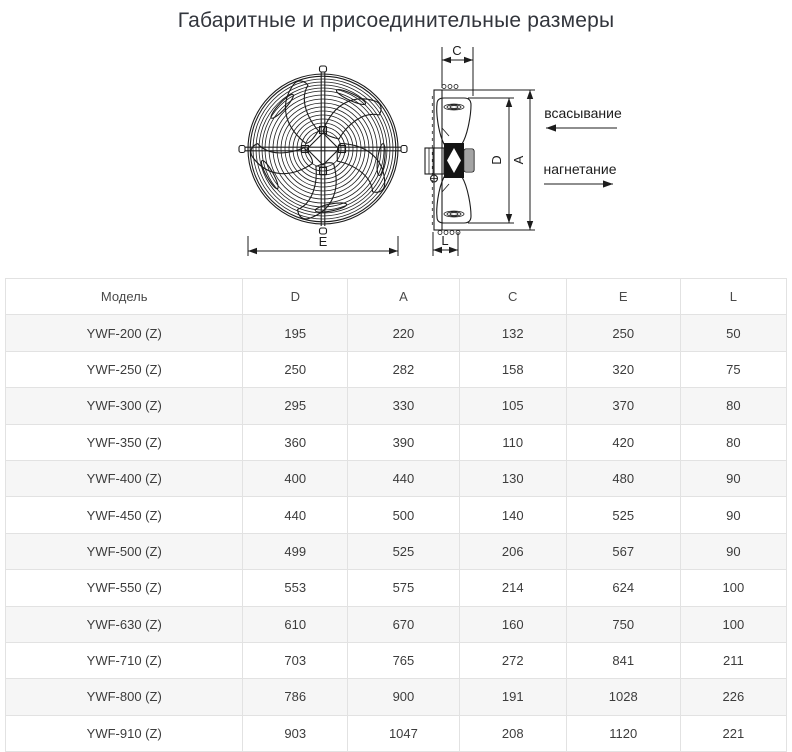  What do you see at coordinates (579, 169) in the screenshot?
I see `discharge-label: нагнетание` at bounding box center [579, 169].